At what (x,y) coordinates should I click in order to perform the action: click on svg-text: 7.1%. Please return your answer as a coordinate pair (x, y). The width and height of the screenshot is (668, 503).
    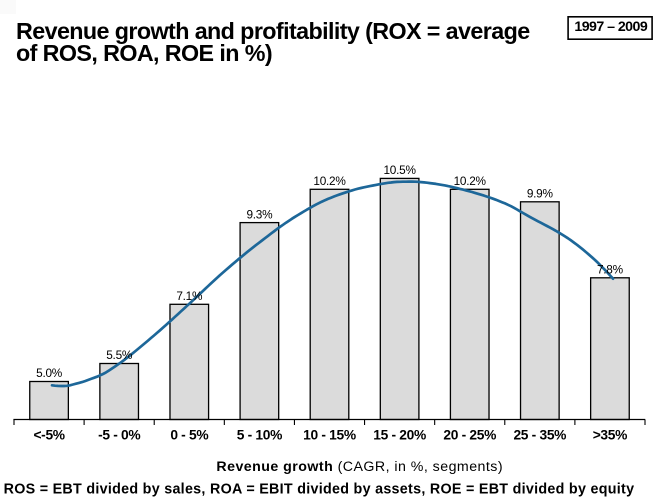
    Looking at the image, I should click on (189, 296).